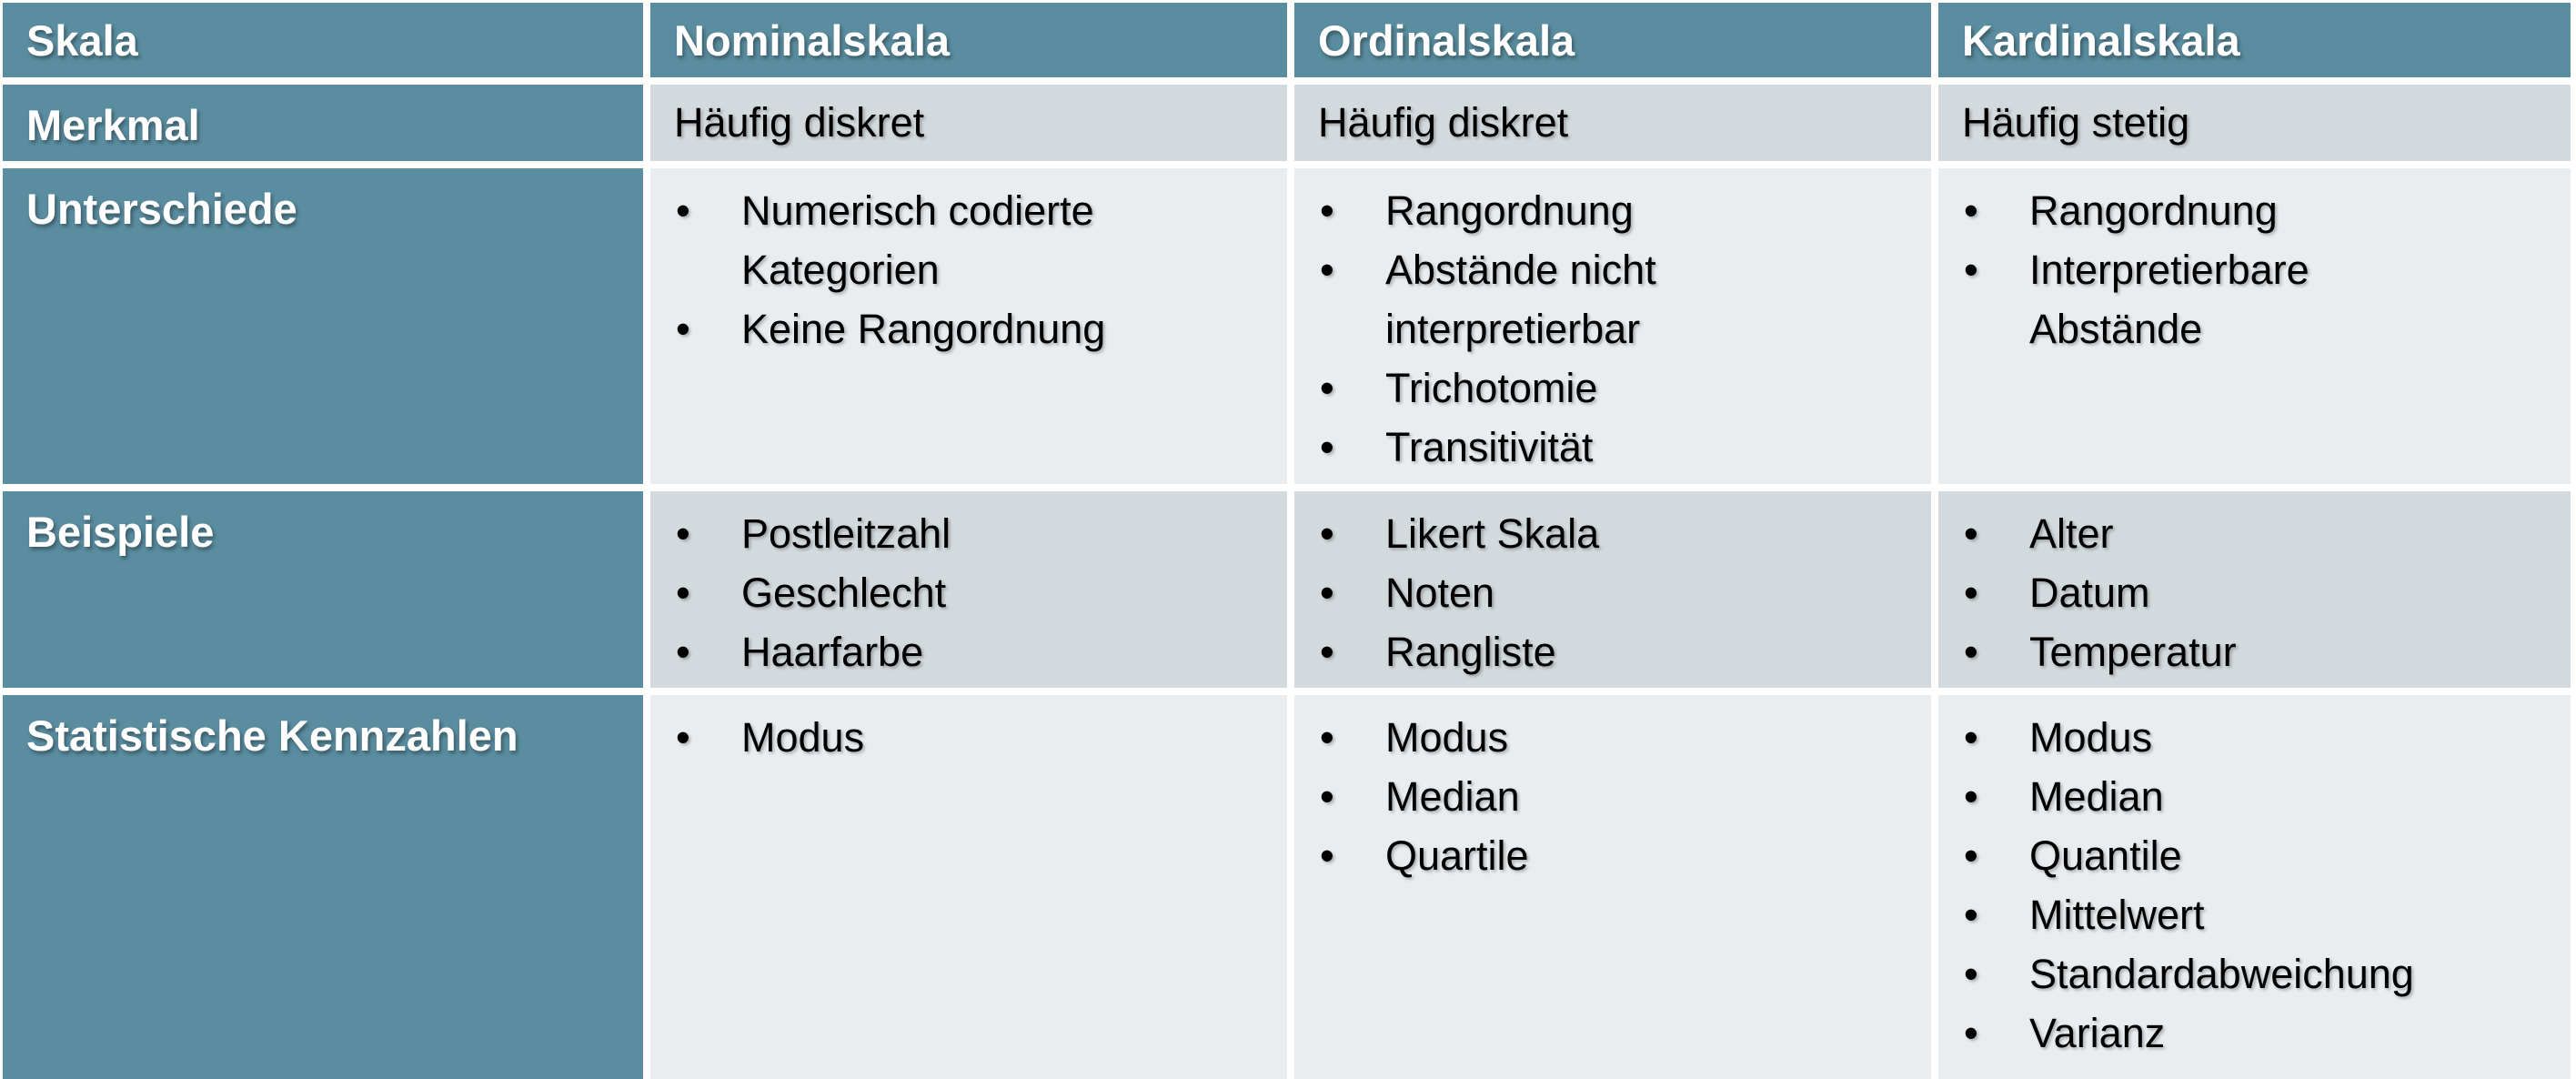  I want to click on list-item: Datum, so click(2222, 592).